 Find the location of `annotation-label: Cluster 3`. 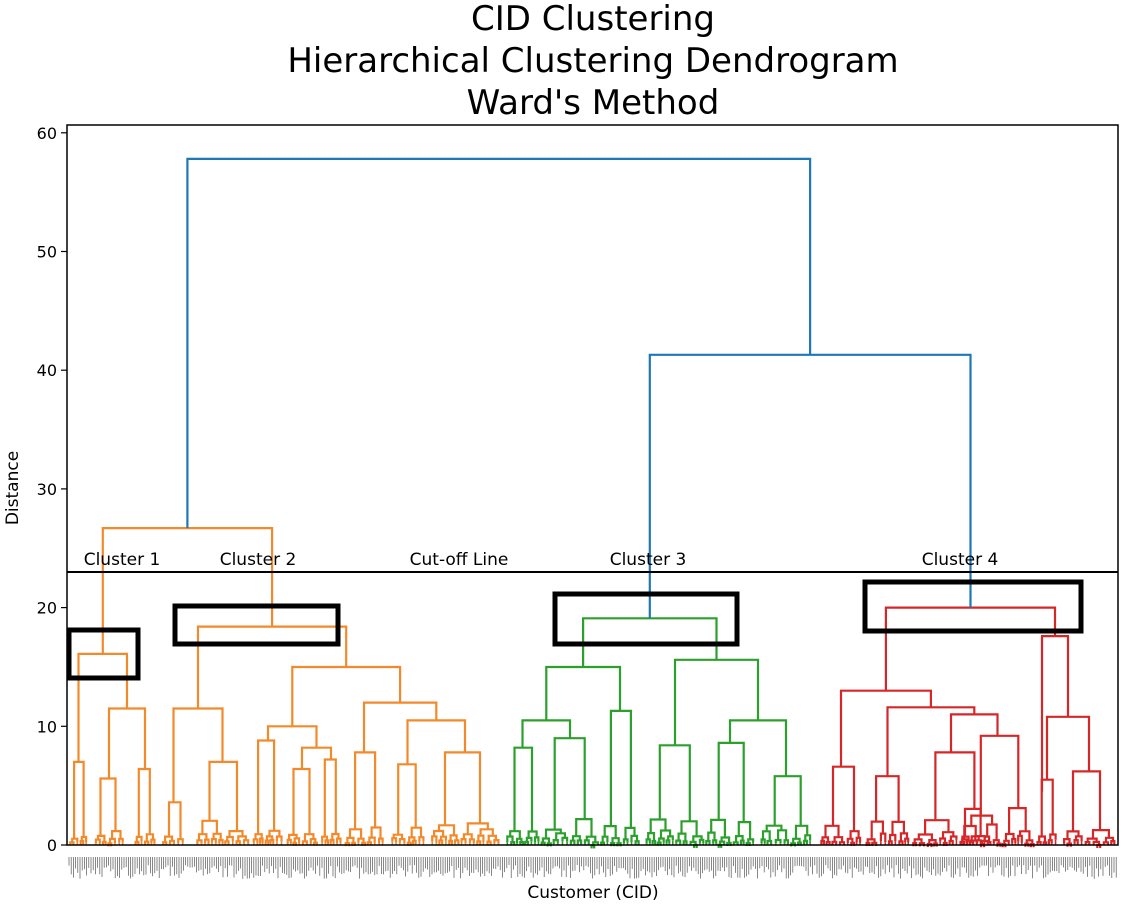

annotation-label: Cluster 3 is located at coordinates (648, 560).